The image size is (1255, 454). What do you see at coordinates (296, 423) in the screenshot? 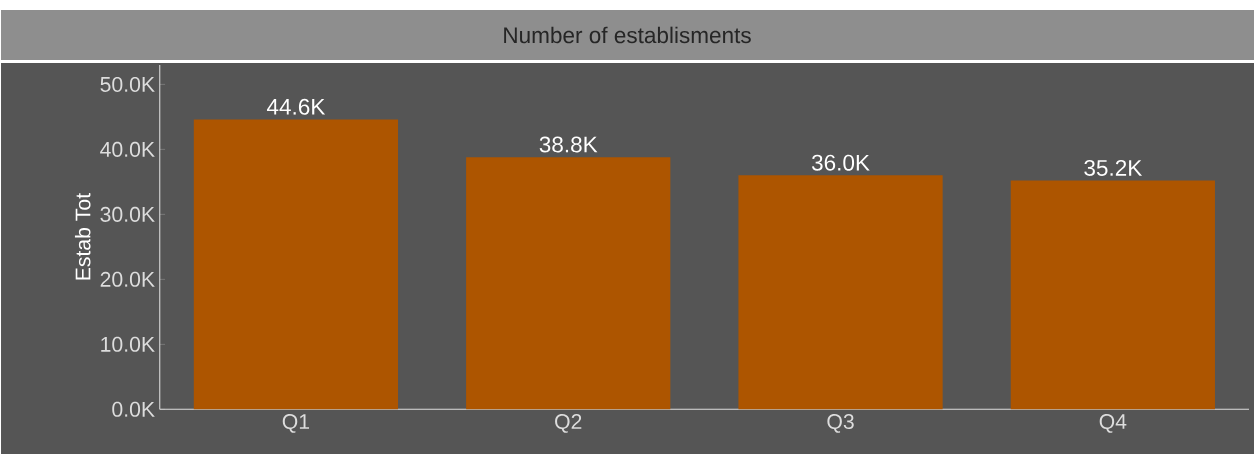
I see `x-tick-label: Q1` at bounding box center [296, 423].